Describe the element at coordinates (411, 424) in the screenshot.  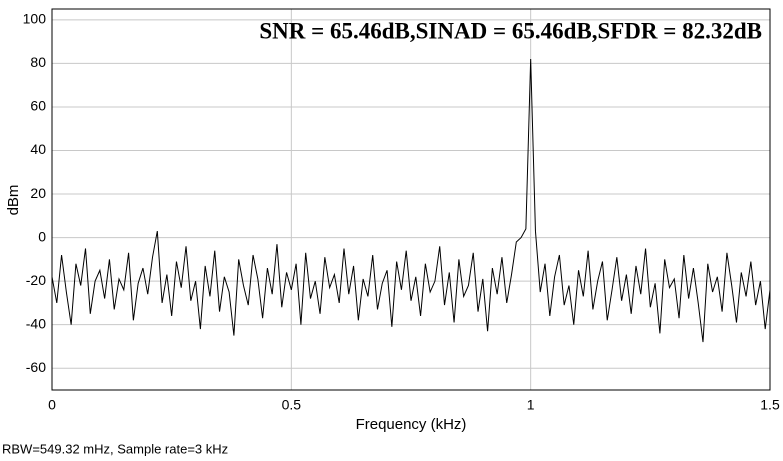
I see `x-axis-label: Frequency (kHz)` at that location.